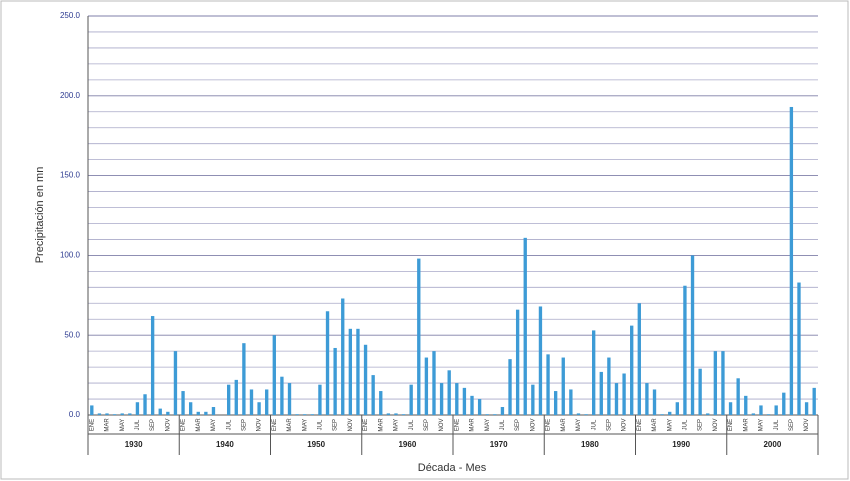  I want to click on y-tick-label: 250.0, so click(70, 15).